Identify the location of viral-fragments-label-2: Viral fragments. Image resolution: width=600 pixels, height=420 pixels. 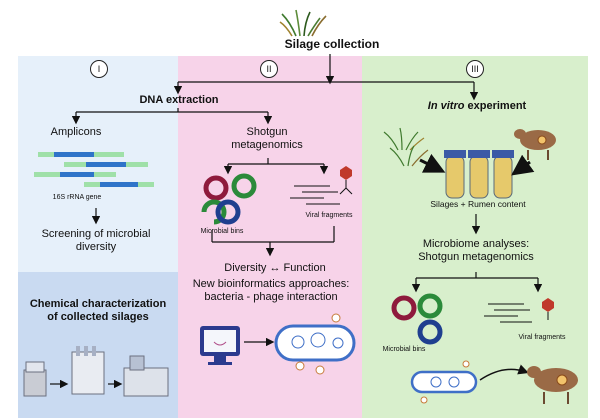
(542, 337).